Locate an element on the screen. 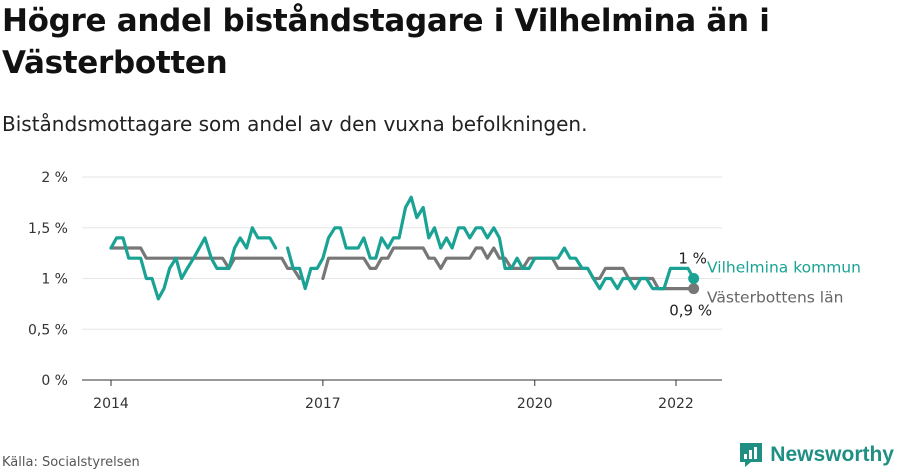 The image size is (900, 474). y-tick-label: 0,5 % is located at coordinates (48, 330).